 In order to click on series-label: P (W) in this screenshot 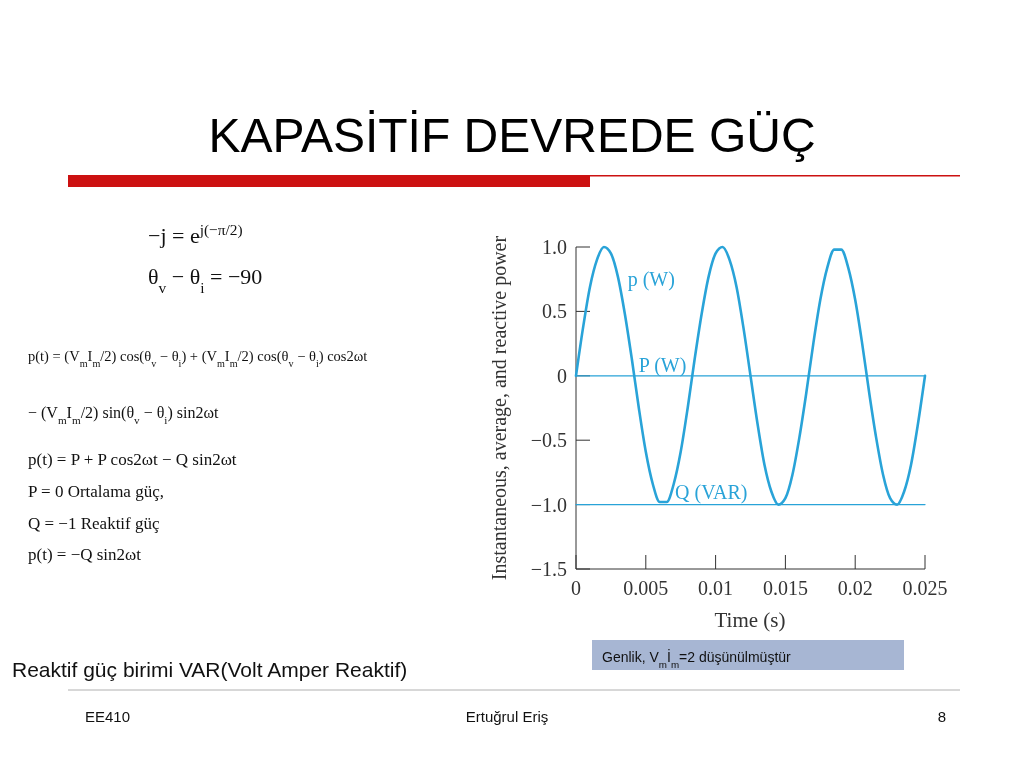, I will do `click(662, 365)`.